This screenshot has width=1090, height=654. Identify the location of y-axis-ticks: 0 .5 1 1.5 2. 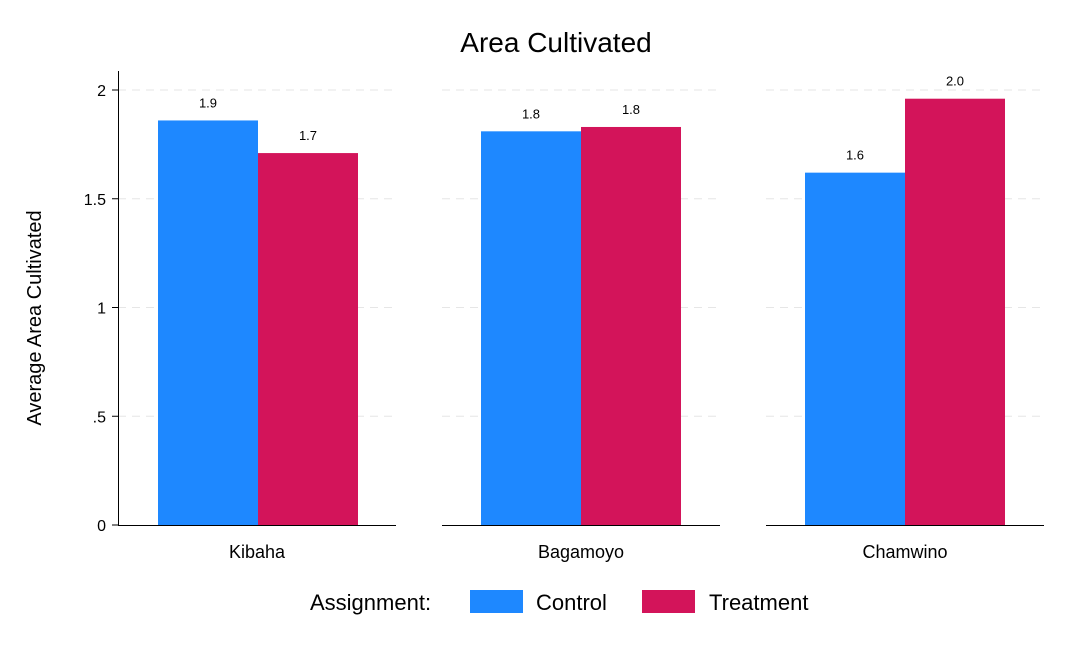
(101, 309).